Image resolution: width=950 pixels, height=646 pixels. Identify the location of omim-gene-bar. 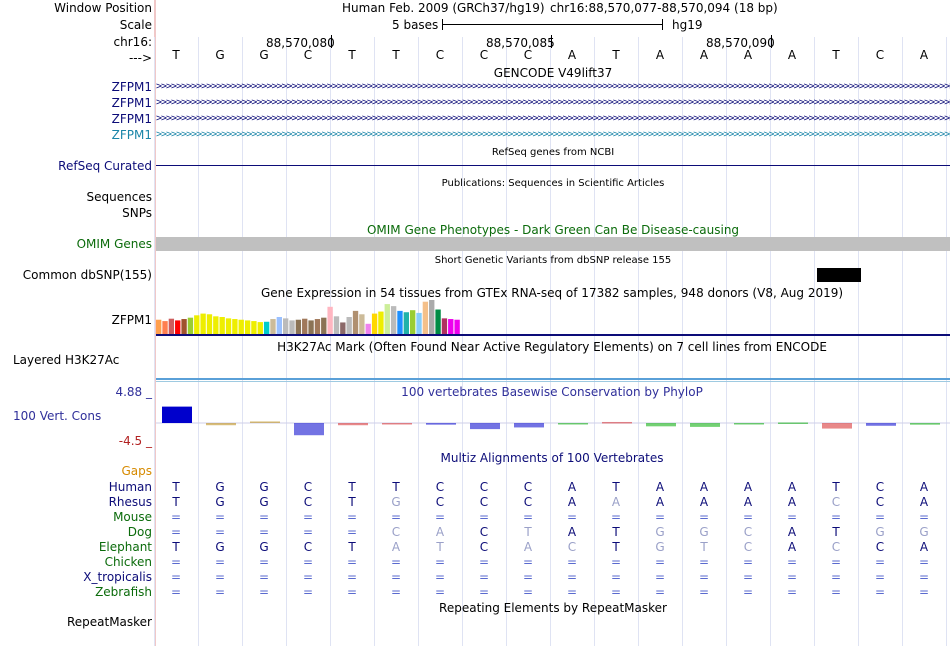
(553, 244).